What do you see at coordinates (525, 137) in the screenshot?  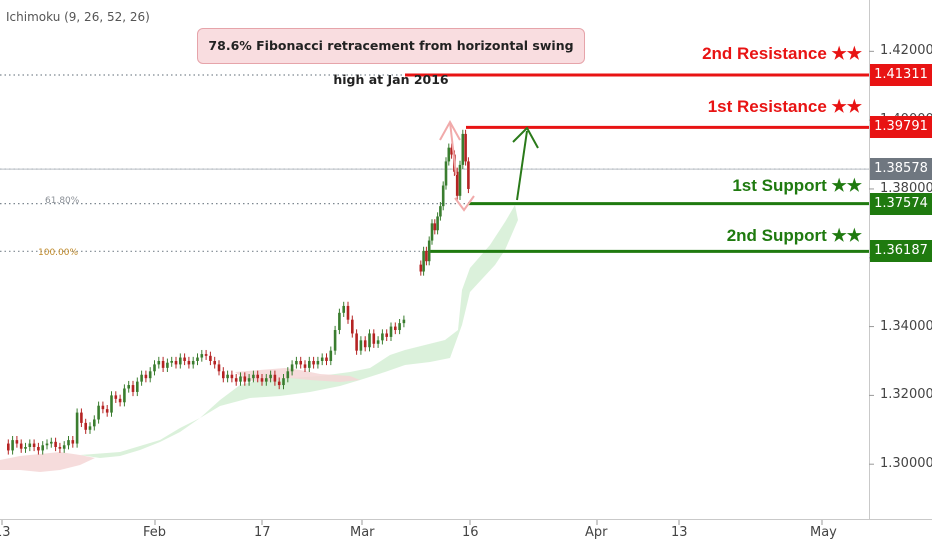 I see `projection-arrow-head` at bounding box center [525, 137].